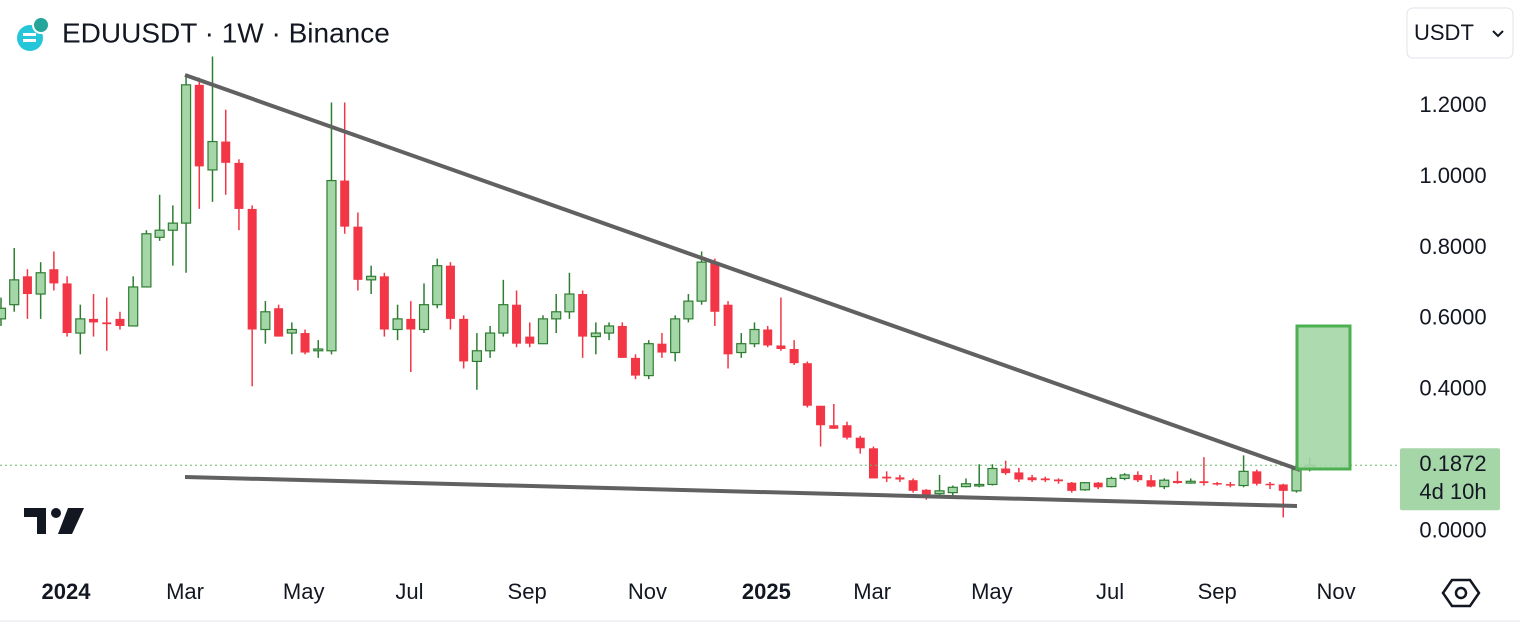  I want to click on last-price-label: 0.1872, so click(1452, 463).